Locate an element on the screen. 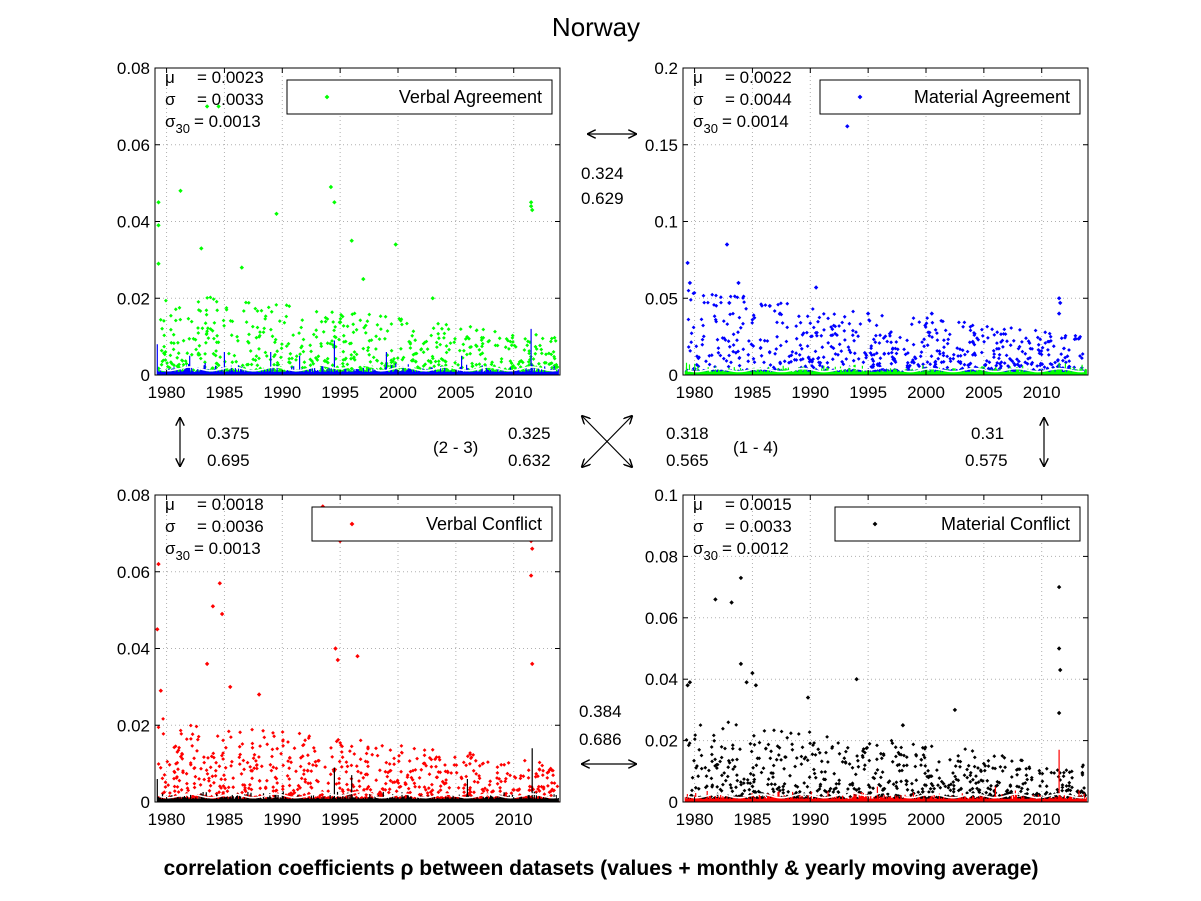 The image size is (1201, 901). y-tick-label: 0.2 is located at coordinates (666, 68).